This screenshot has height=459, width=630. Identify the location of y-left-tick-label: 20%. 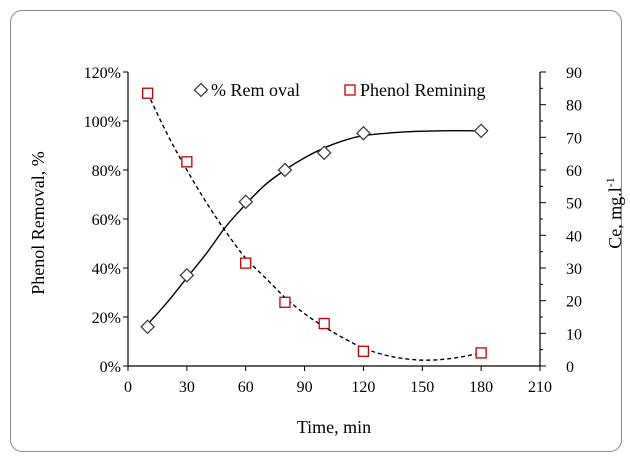
(106, 318).